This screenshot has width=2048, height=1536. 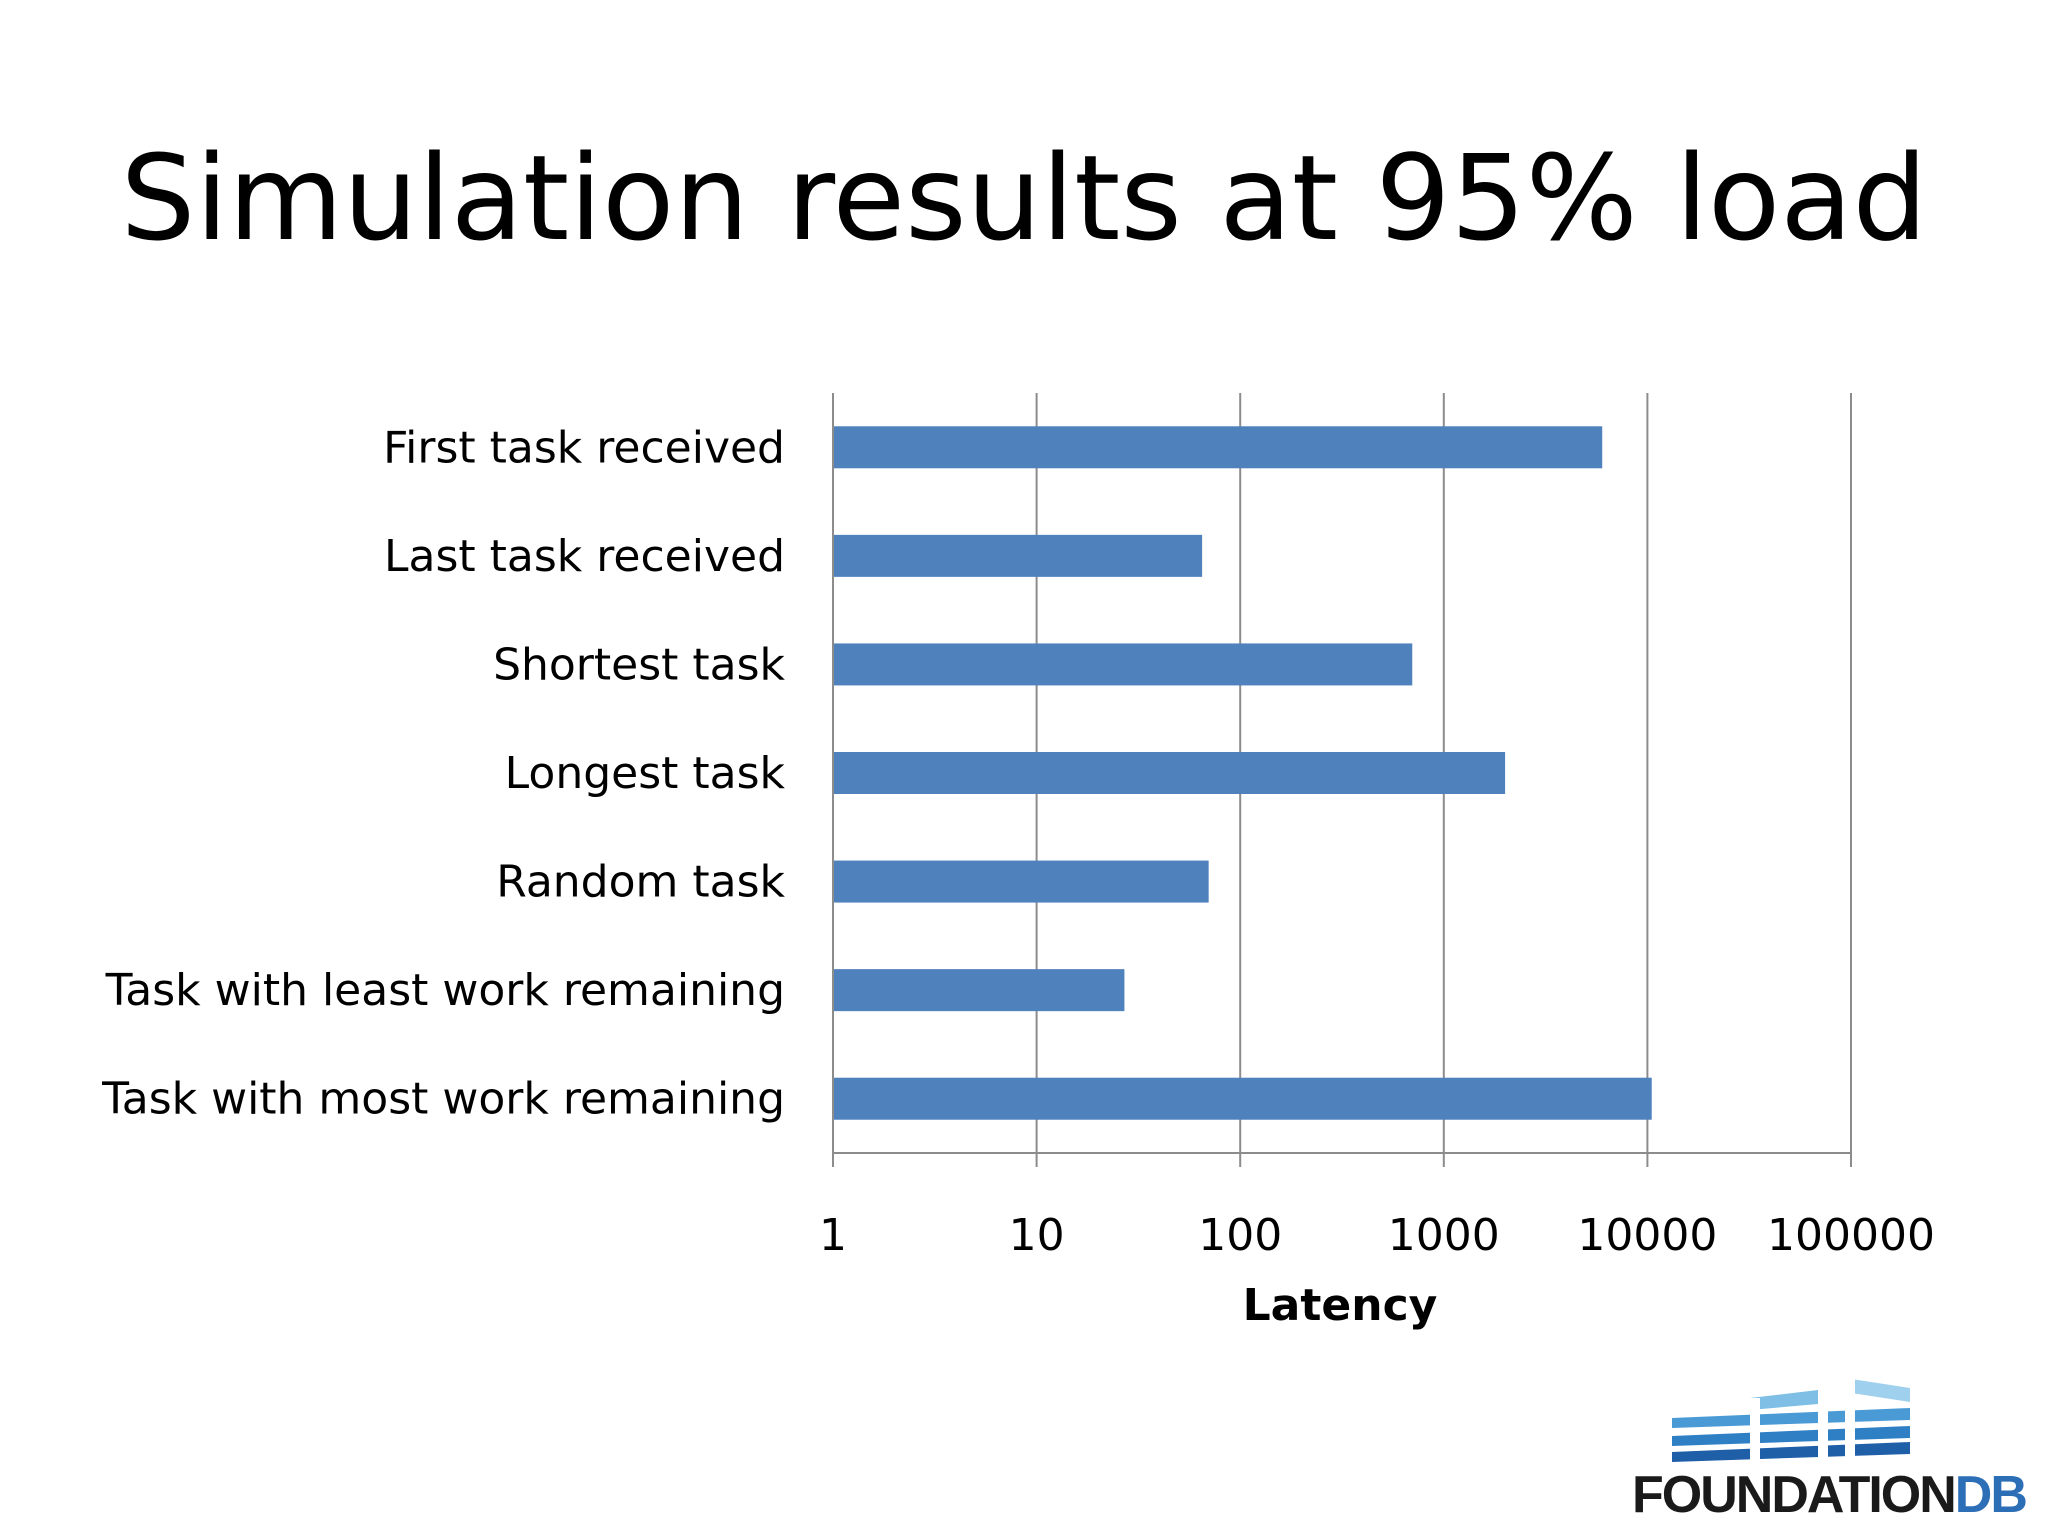 I want to click on category-label: Longest task, so click(x=645, y=773).